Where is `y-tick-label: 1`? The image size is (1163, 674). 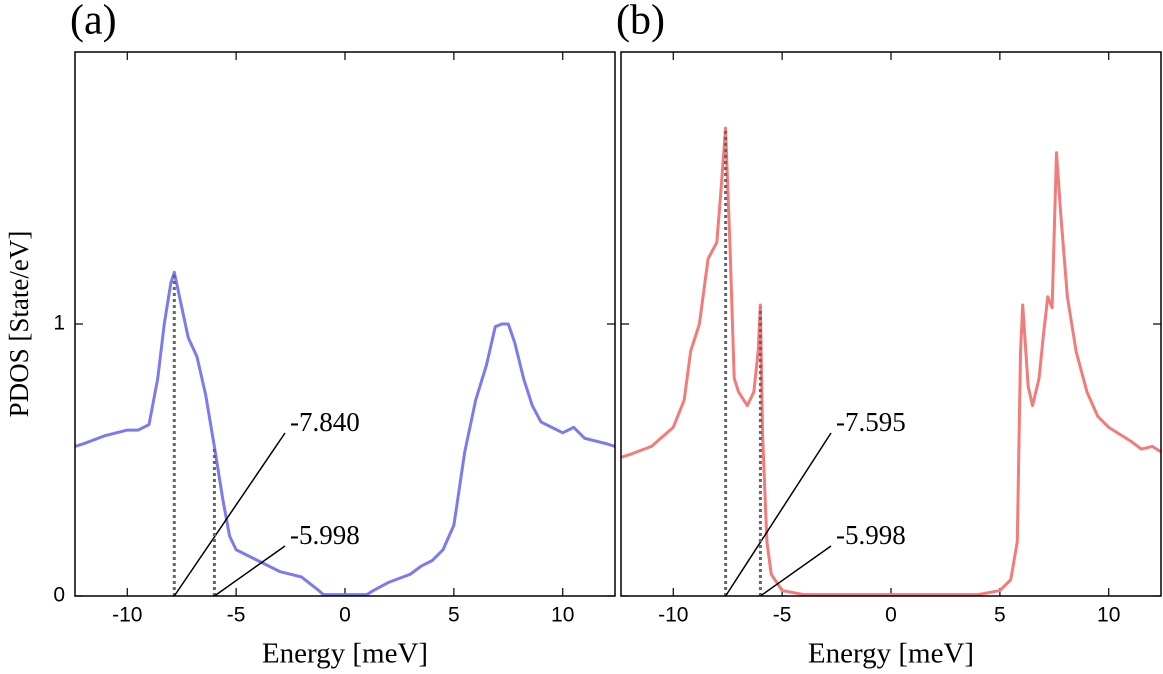 y-tick-label: 1 is located at coordinates (59, 323).